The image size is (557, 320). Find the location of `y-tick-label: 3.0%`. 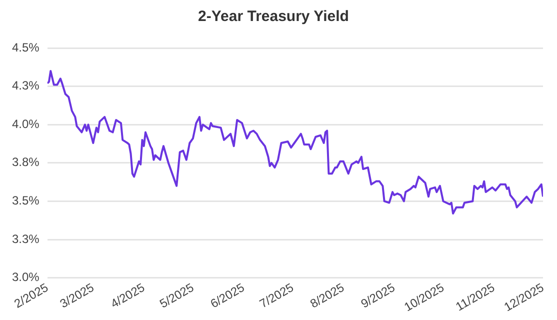

y-tick-label: 3.0% is located at coordinates (26, 277).